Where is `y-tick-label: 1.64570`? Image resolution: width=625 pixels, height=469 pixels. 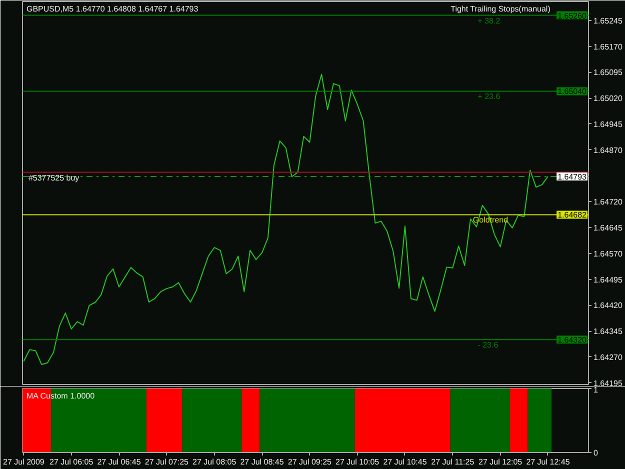 y-tick-label: 1.64570 is located at coordinates (608, 253).